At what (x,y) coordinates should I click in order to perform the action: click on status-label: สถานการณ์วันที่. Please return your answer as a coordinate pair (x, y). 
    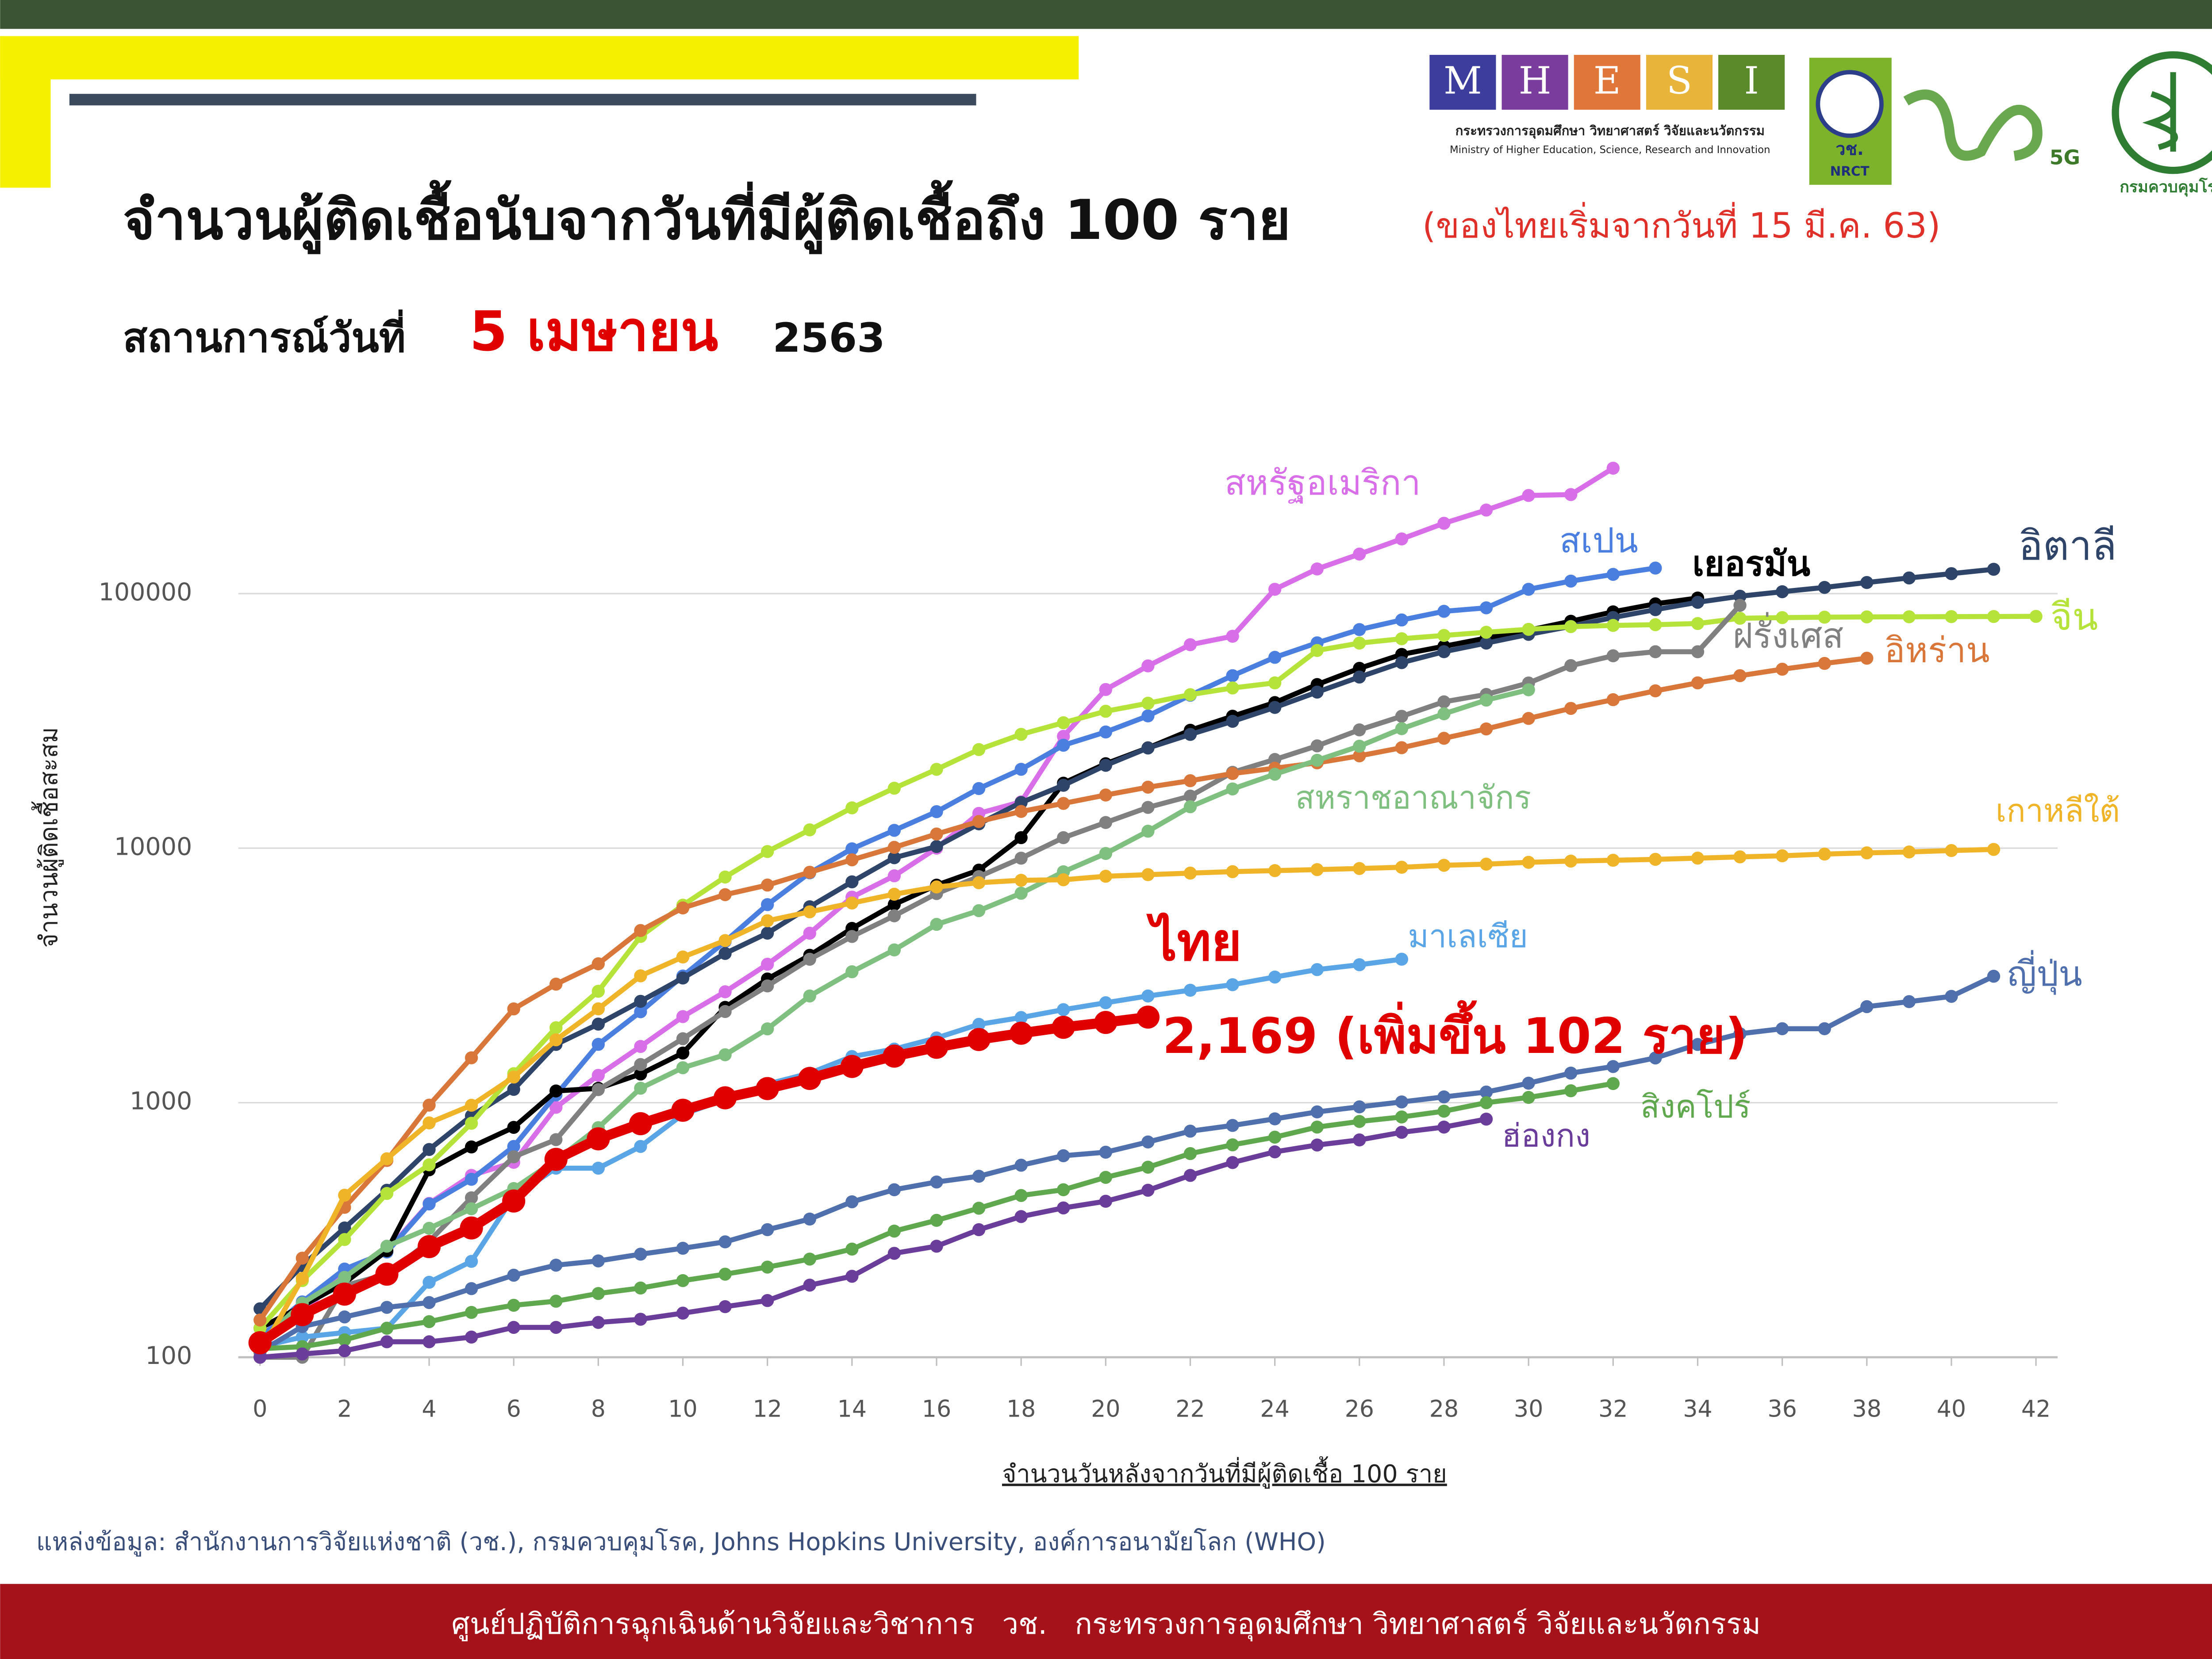
    Looking at the image, I should click on (264, 335).